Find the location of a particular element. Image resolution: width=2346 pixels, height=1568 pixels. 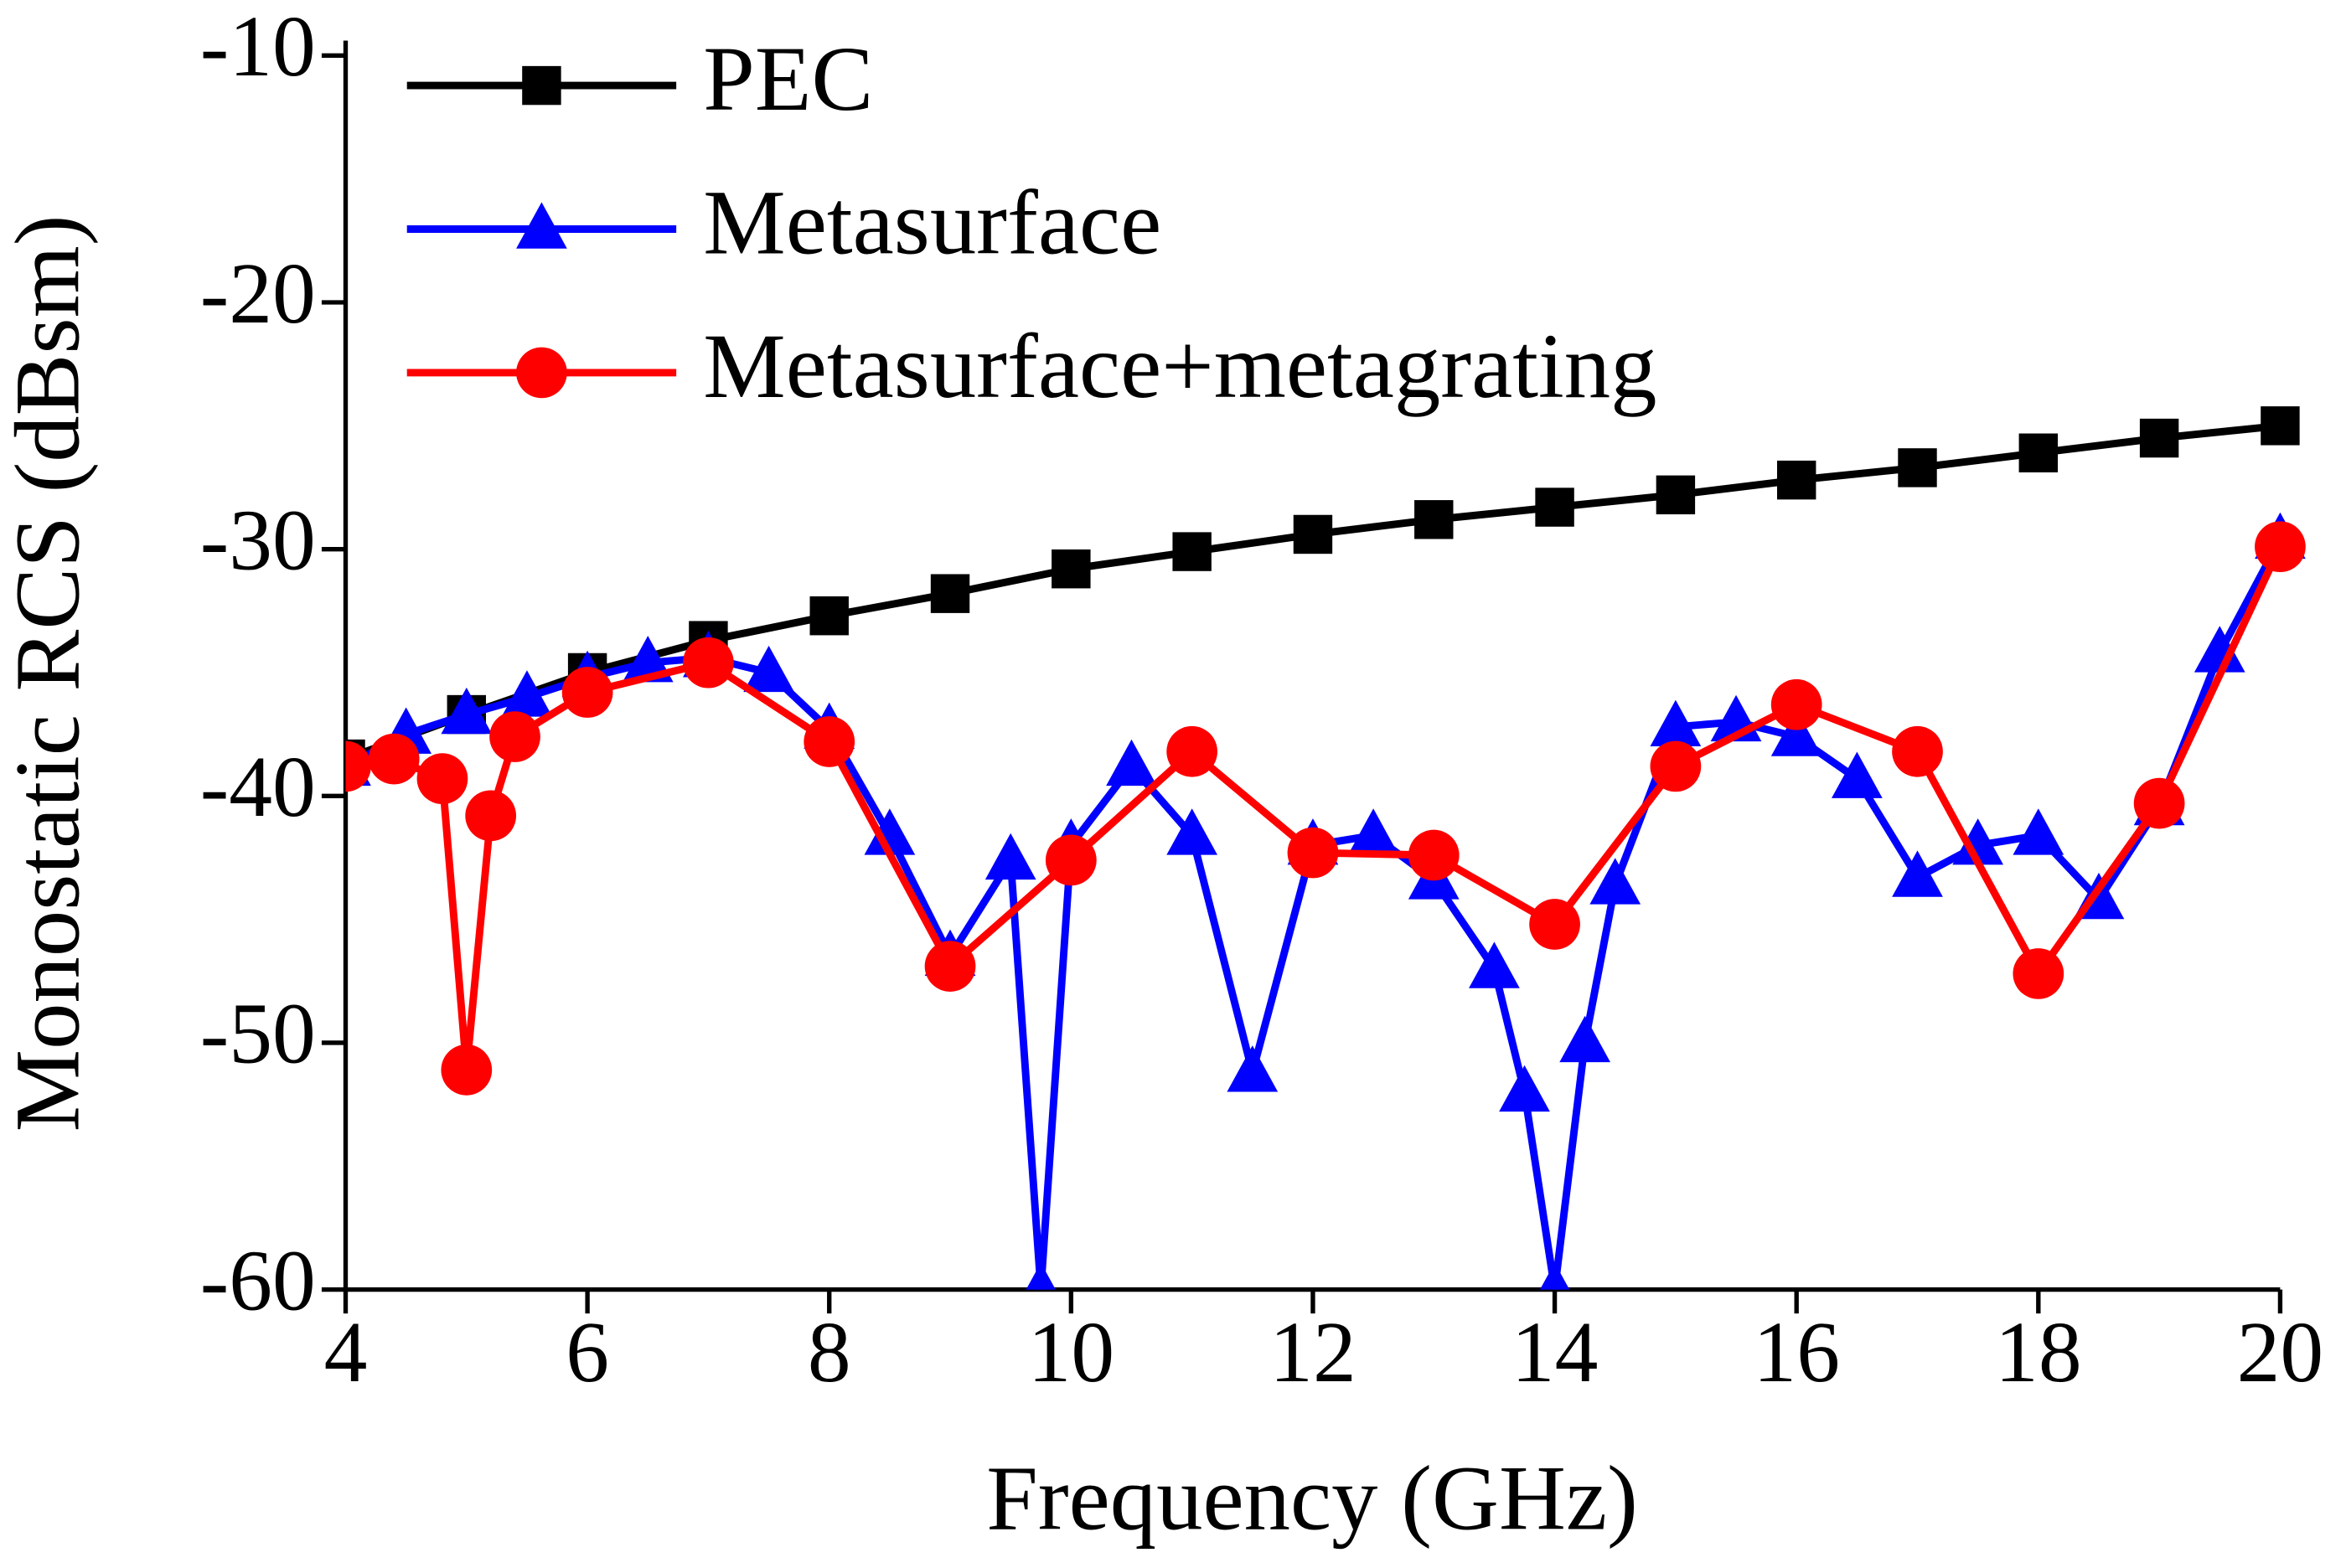

legend-label: PEC is located at coordinates (788, 79).